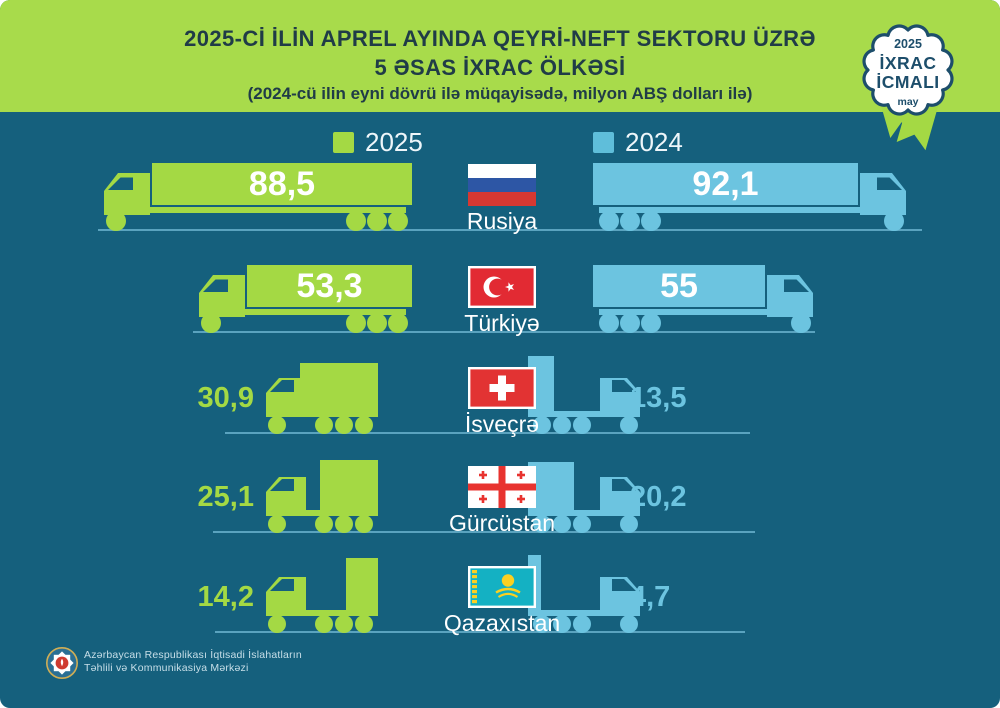  Describe the element at coordinates (679, 286) in the screenshot. I see `value-2024: 55` at that location.